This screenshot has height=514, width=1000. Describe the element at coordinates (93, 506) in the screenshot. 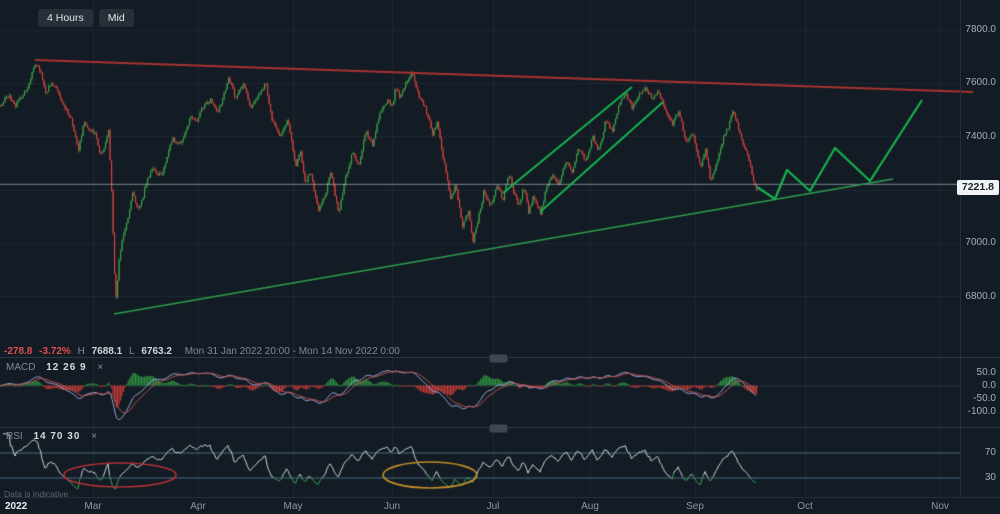

I see `time-axis-label-mar: Mar` at that location.